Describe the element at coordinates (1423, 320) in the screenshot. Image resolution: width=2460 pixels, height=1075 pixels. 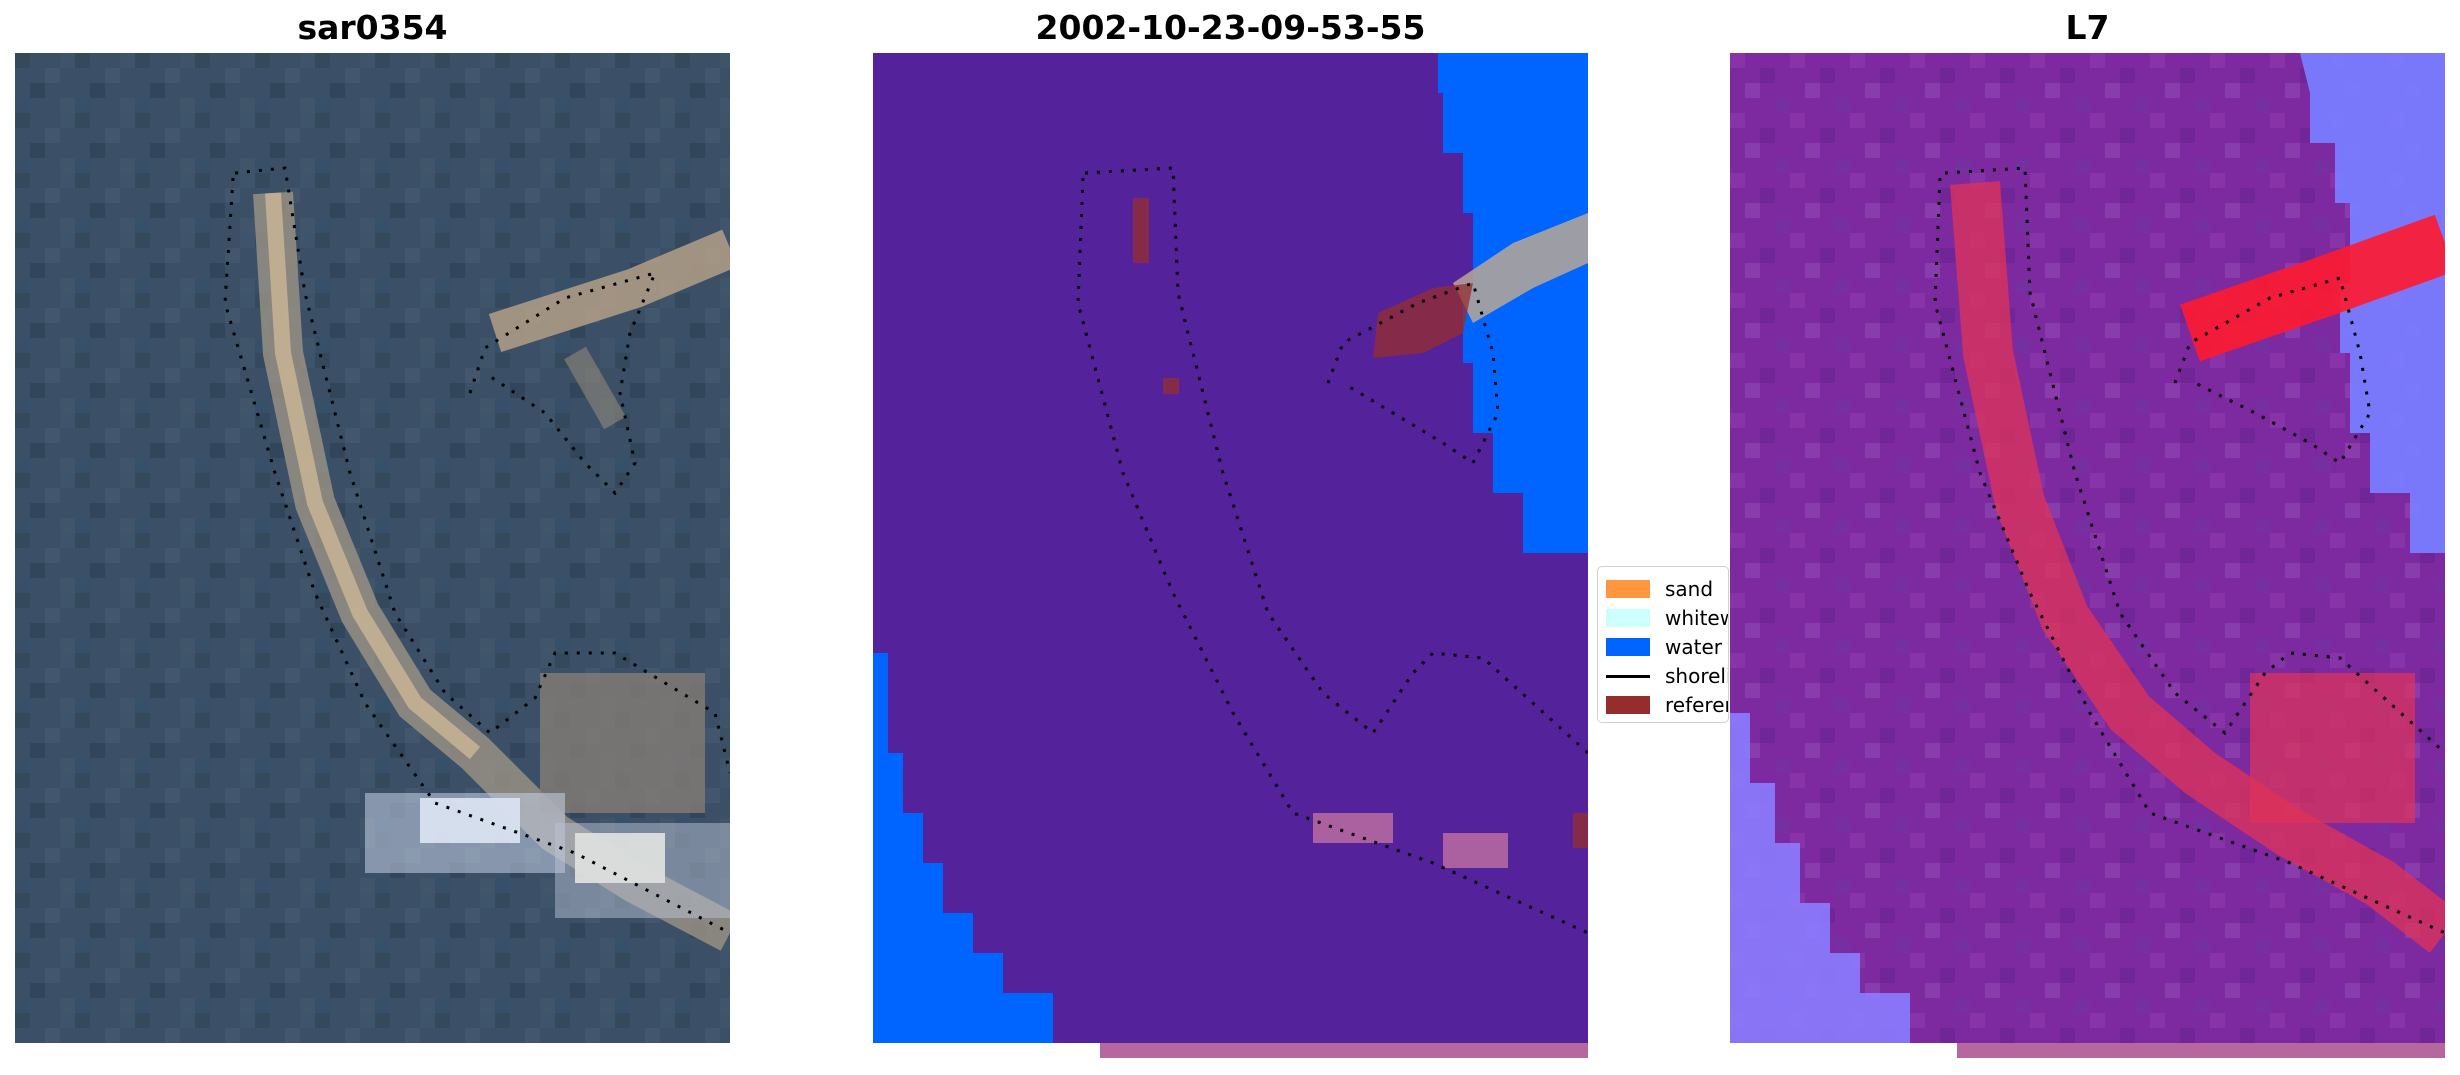
I see `class-reference-branch` at that location.